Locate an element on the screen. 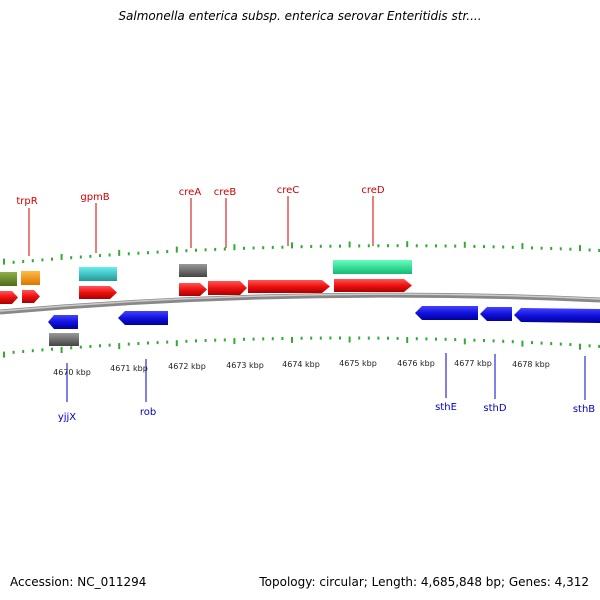 The width and height of the screenshot is (600, 600). gene-label-creD: creD is located at coordinates (373, 190).